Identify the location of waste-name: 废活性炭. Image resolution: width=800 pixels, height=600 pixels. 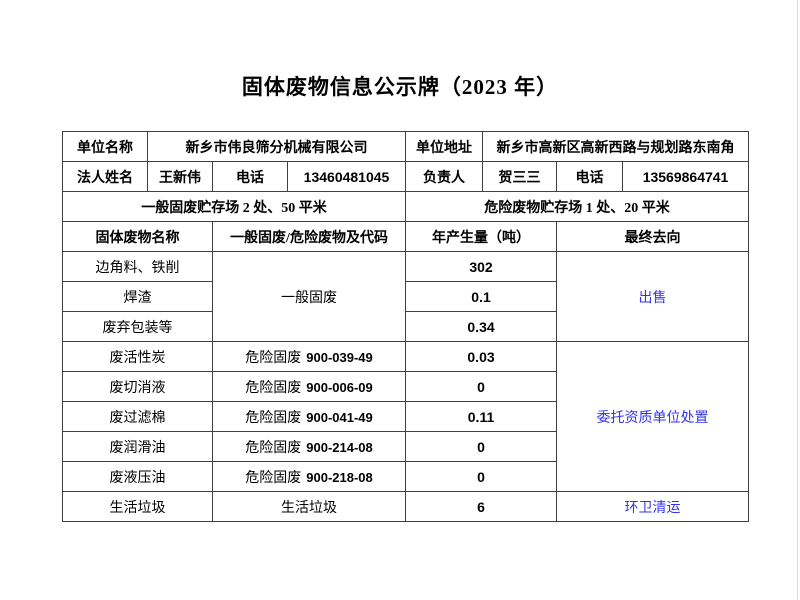
(137, 356).